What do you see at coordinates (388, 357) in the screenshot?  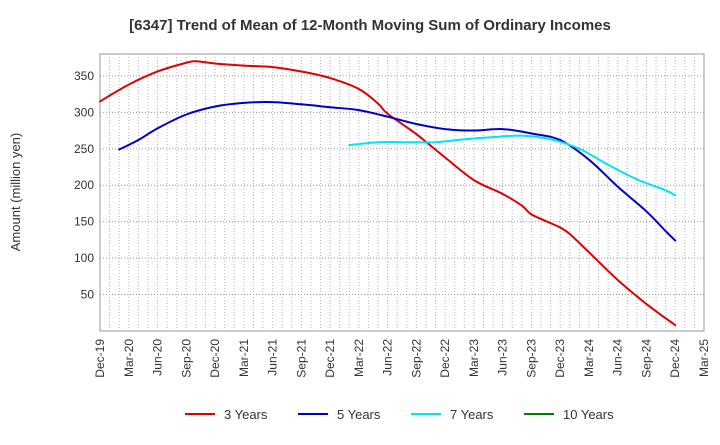 I see `x-tick-label: Jun-22` at bounding box center [388, 357].